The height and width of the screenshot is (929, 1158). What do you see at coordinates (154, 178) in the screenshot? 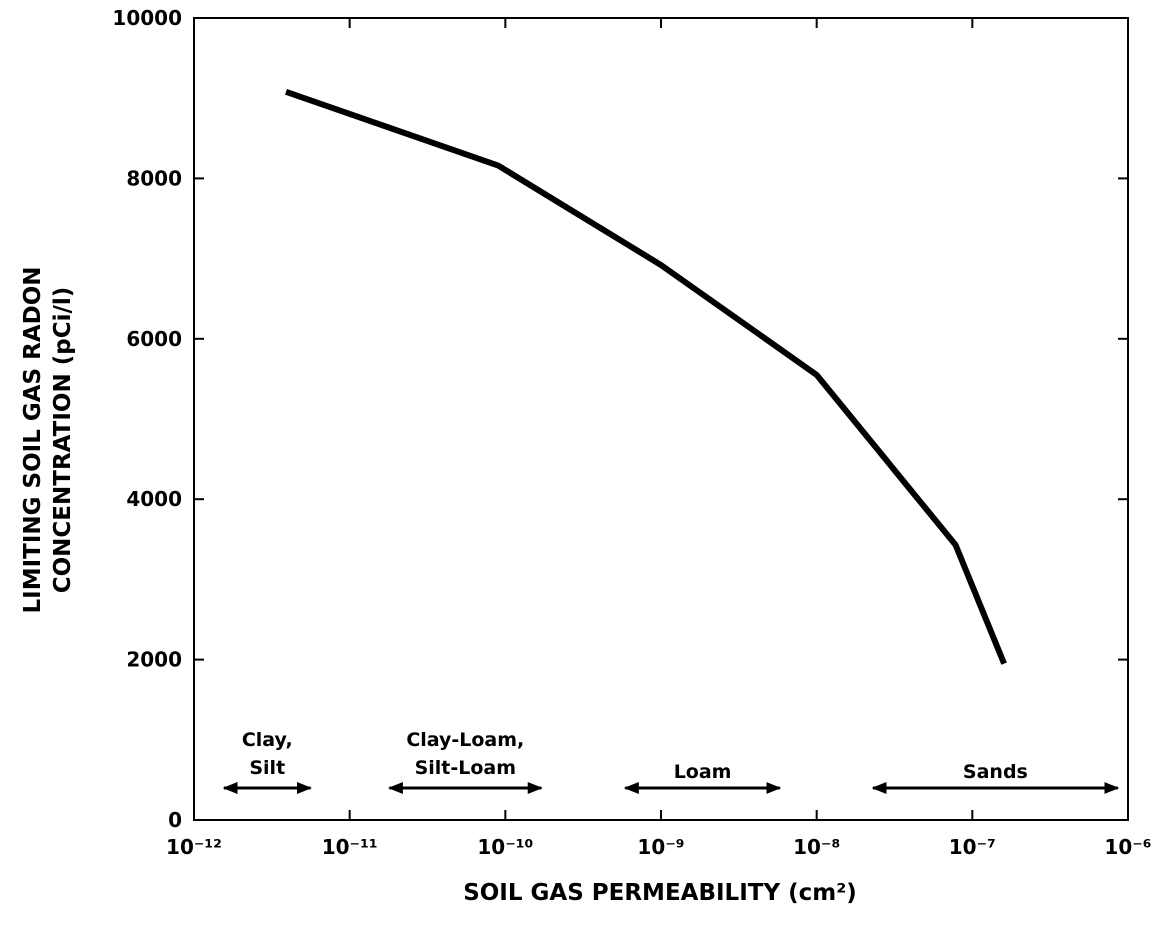
I see `y-tick-label: 8000` at bounding box center [154, 178].